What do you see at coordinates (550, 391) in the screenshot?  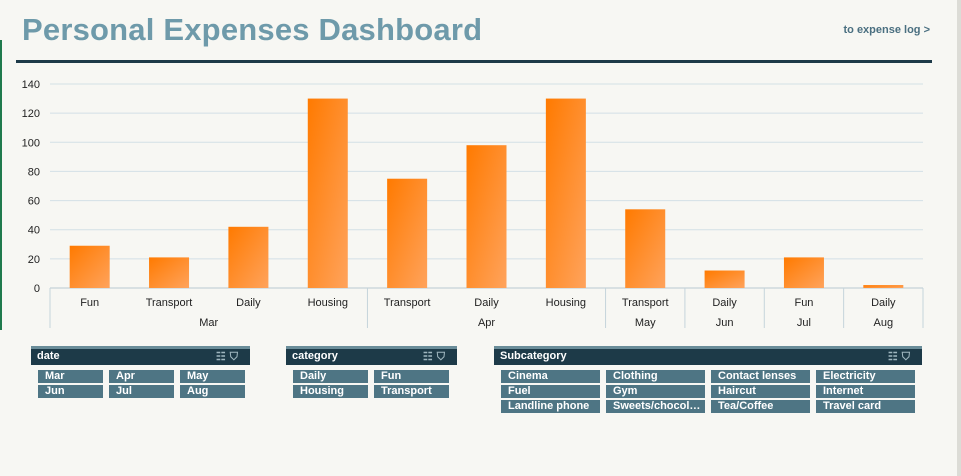 I see `slicer-item-subcategory: Fuel` at bounding box center [550, 391].